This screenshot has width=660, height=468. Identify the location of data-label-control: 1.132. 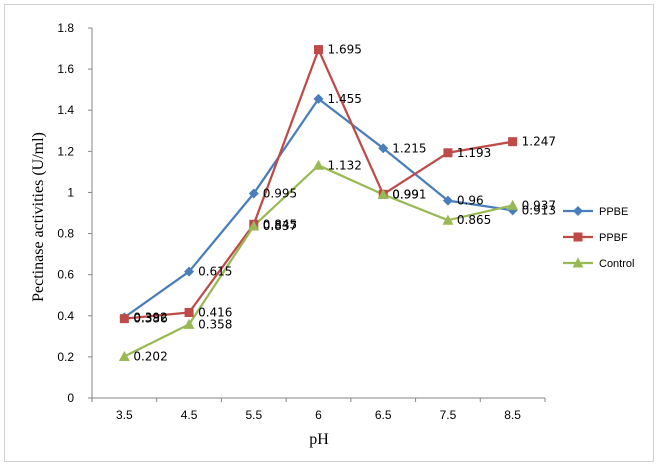
(345, 165).